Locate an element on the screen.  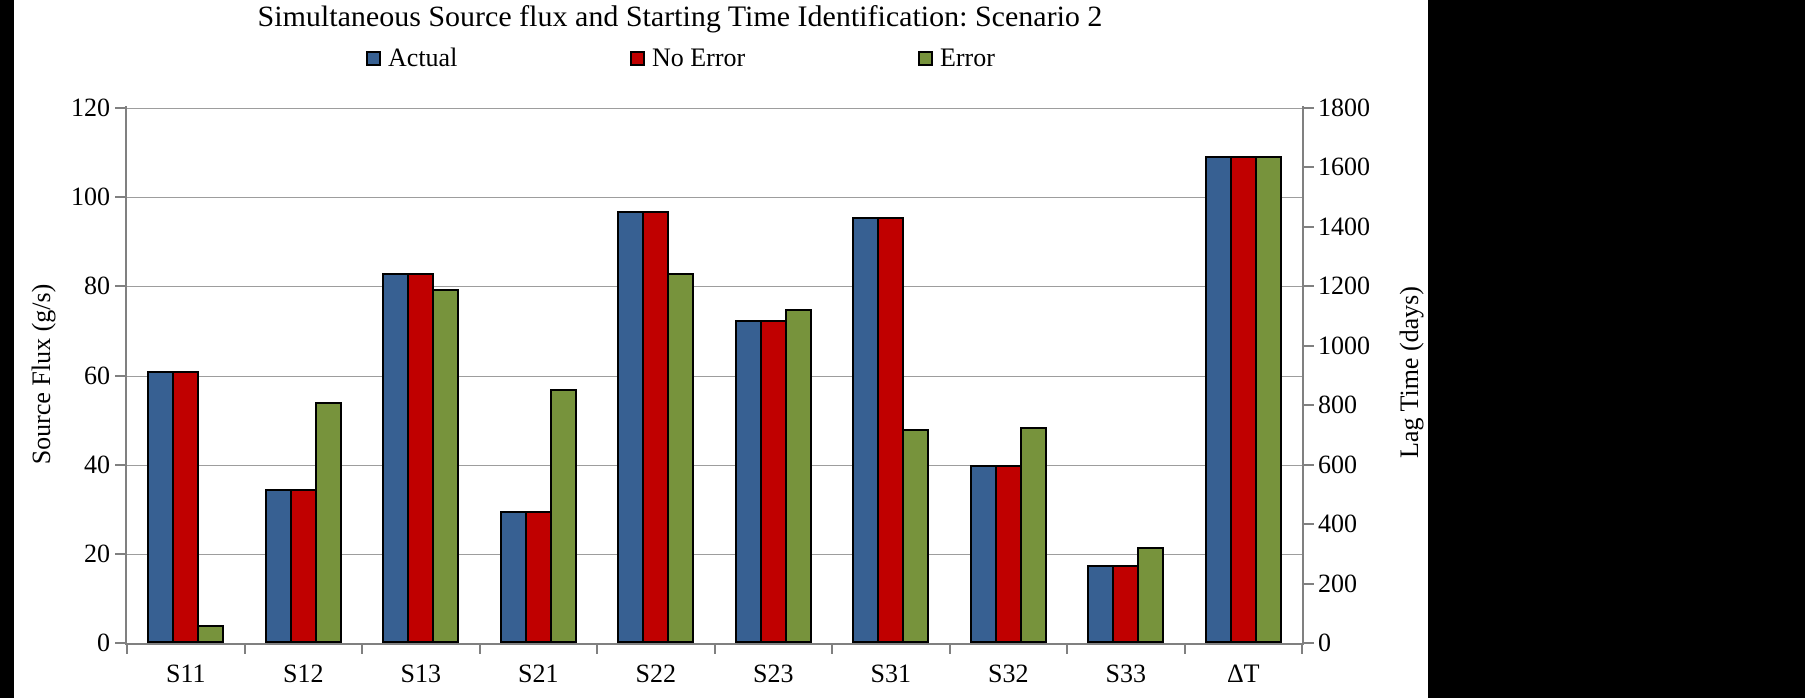
bar-no-error-s21 is located at coordinates (538, 577).